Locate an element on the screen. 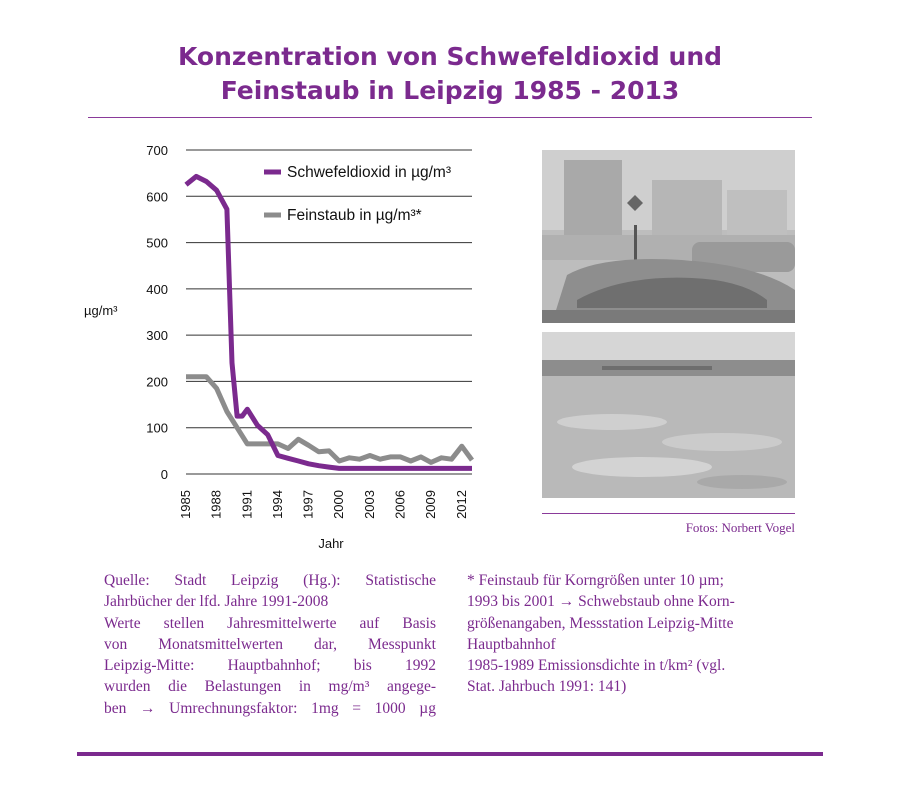  x-axis-label: Jahr is located at coordinates (331, 543).